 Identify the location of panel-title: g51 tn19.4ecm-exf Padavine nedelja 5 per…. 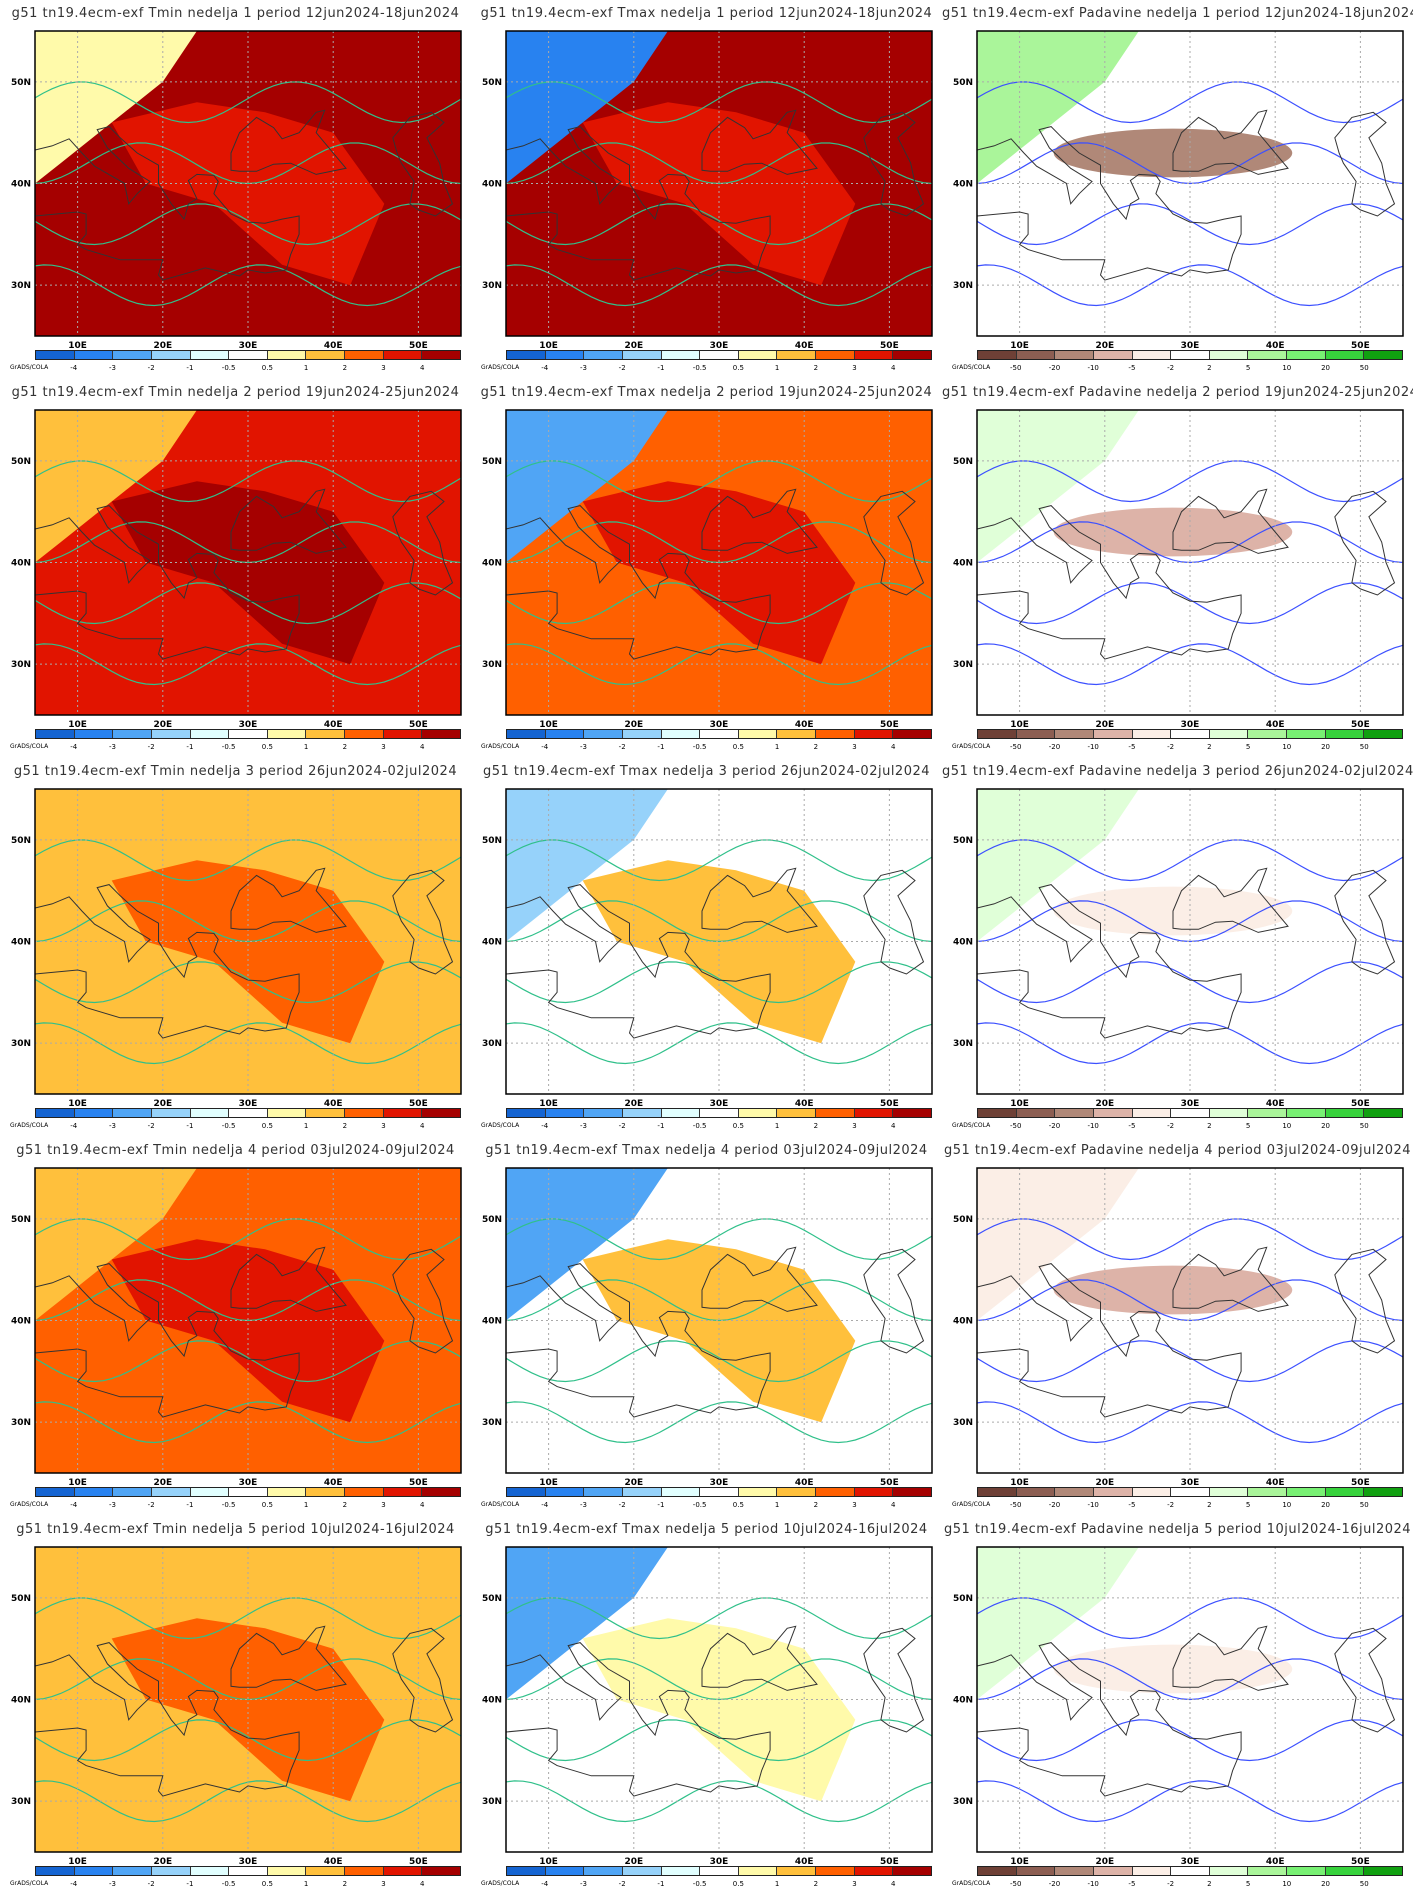
(1177, 1529).